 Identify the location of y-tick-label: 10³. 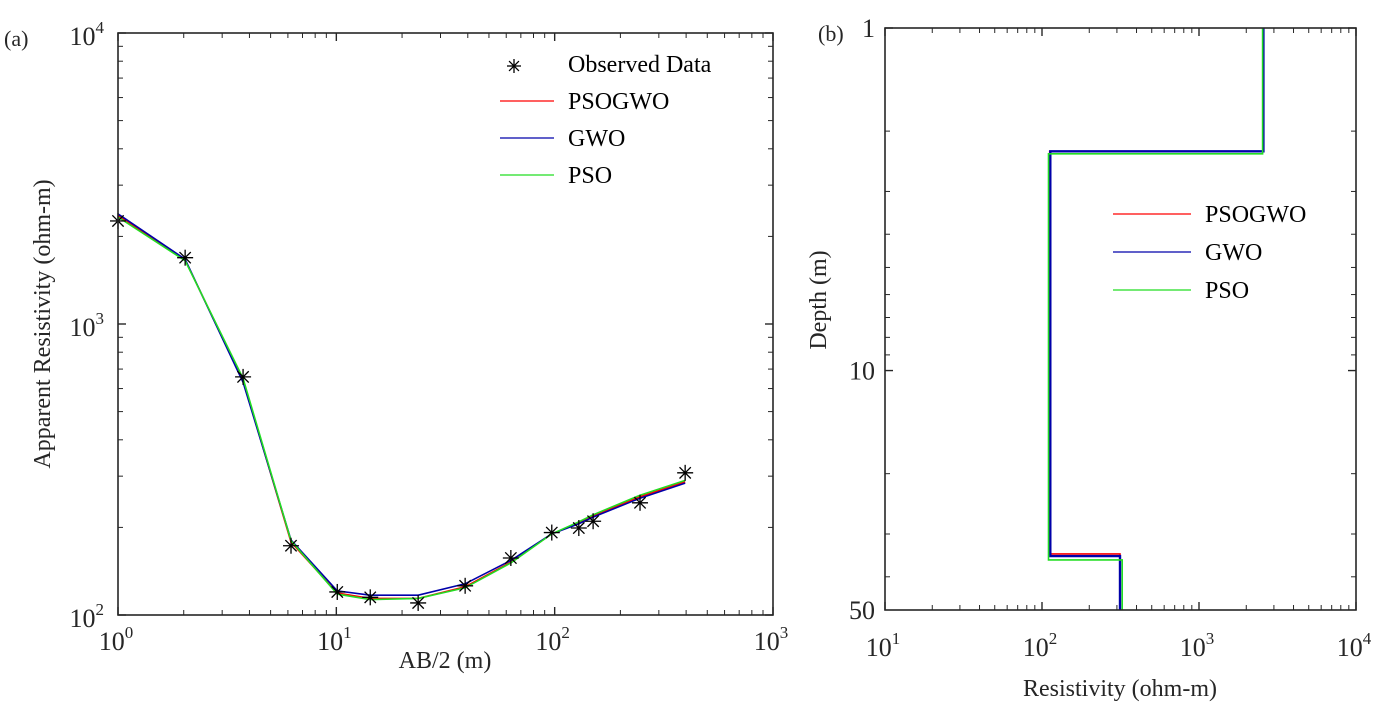
(87, 325).